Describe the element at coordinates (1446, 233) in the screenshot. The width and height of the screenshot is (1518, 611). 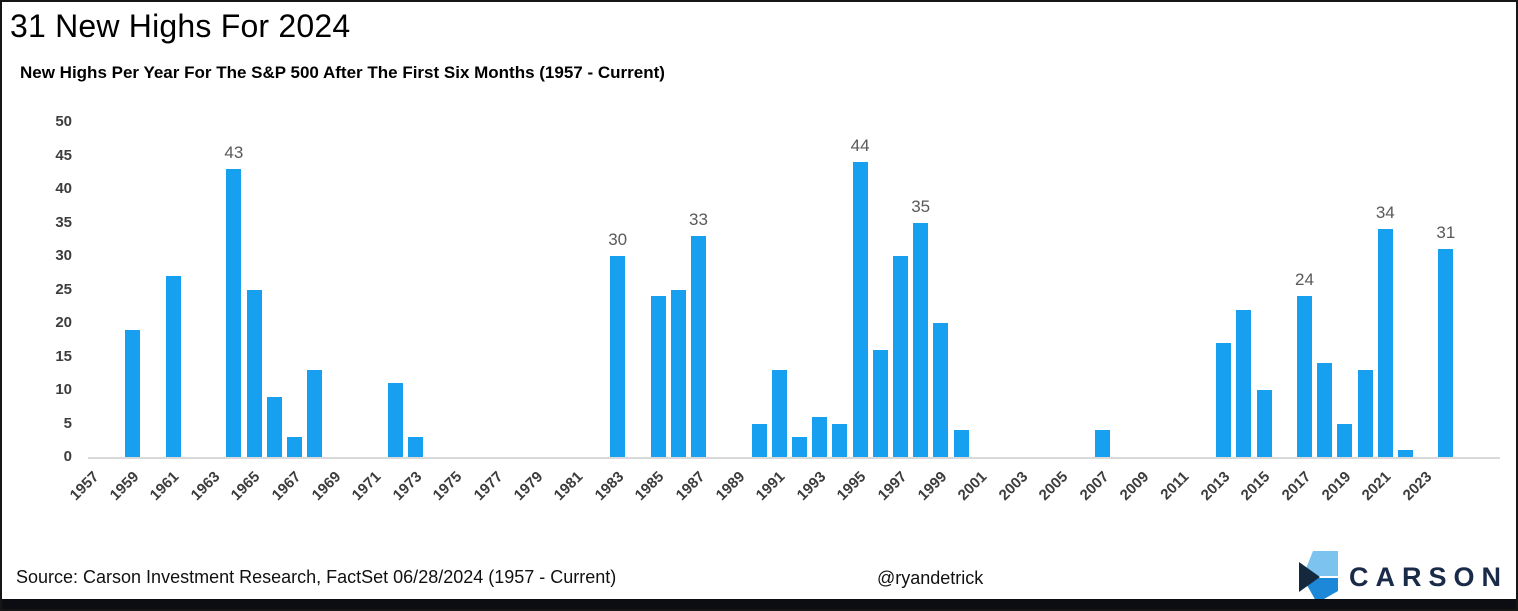
I see `bar-value-label-2024: 31` at that location.